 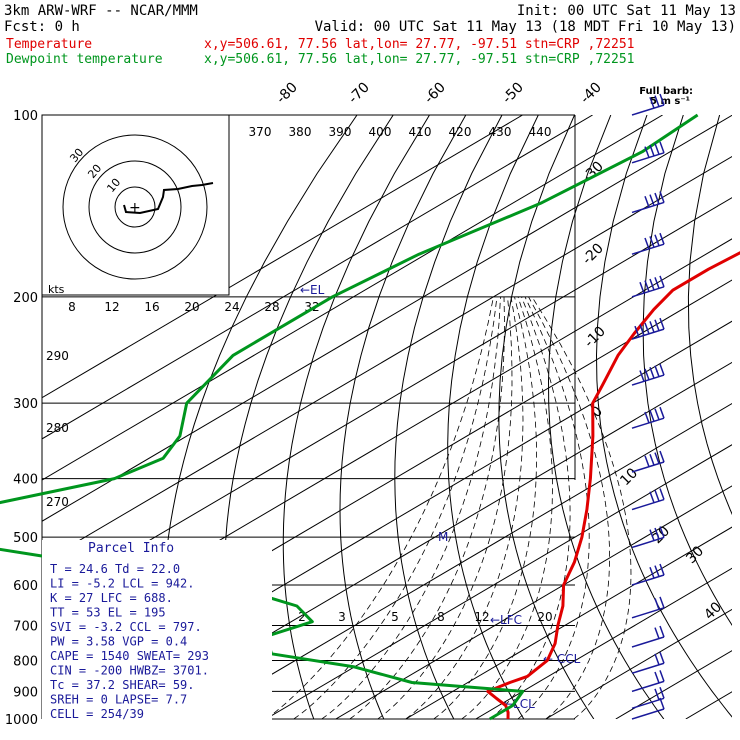 I want to click on hodograph-frame, so click(x=135, y=205).